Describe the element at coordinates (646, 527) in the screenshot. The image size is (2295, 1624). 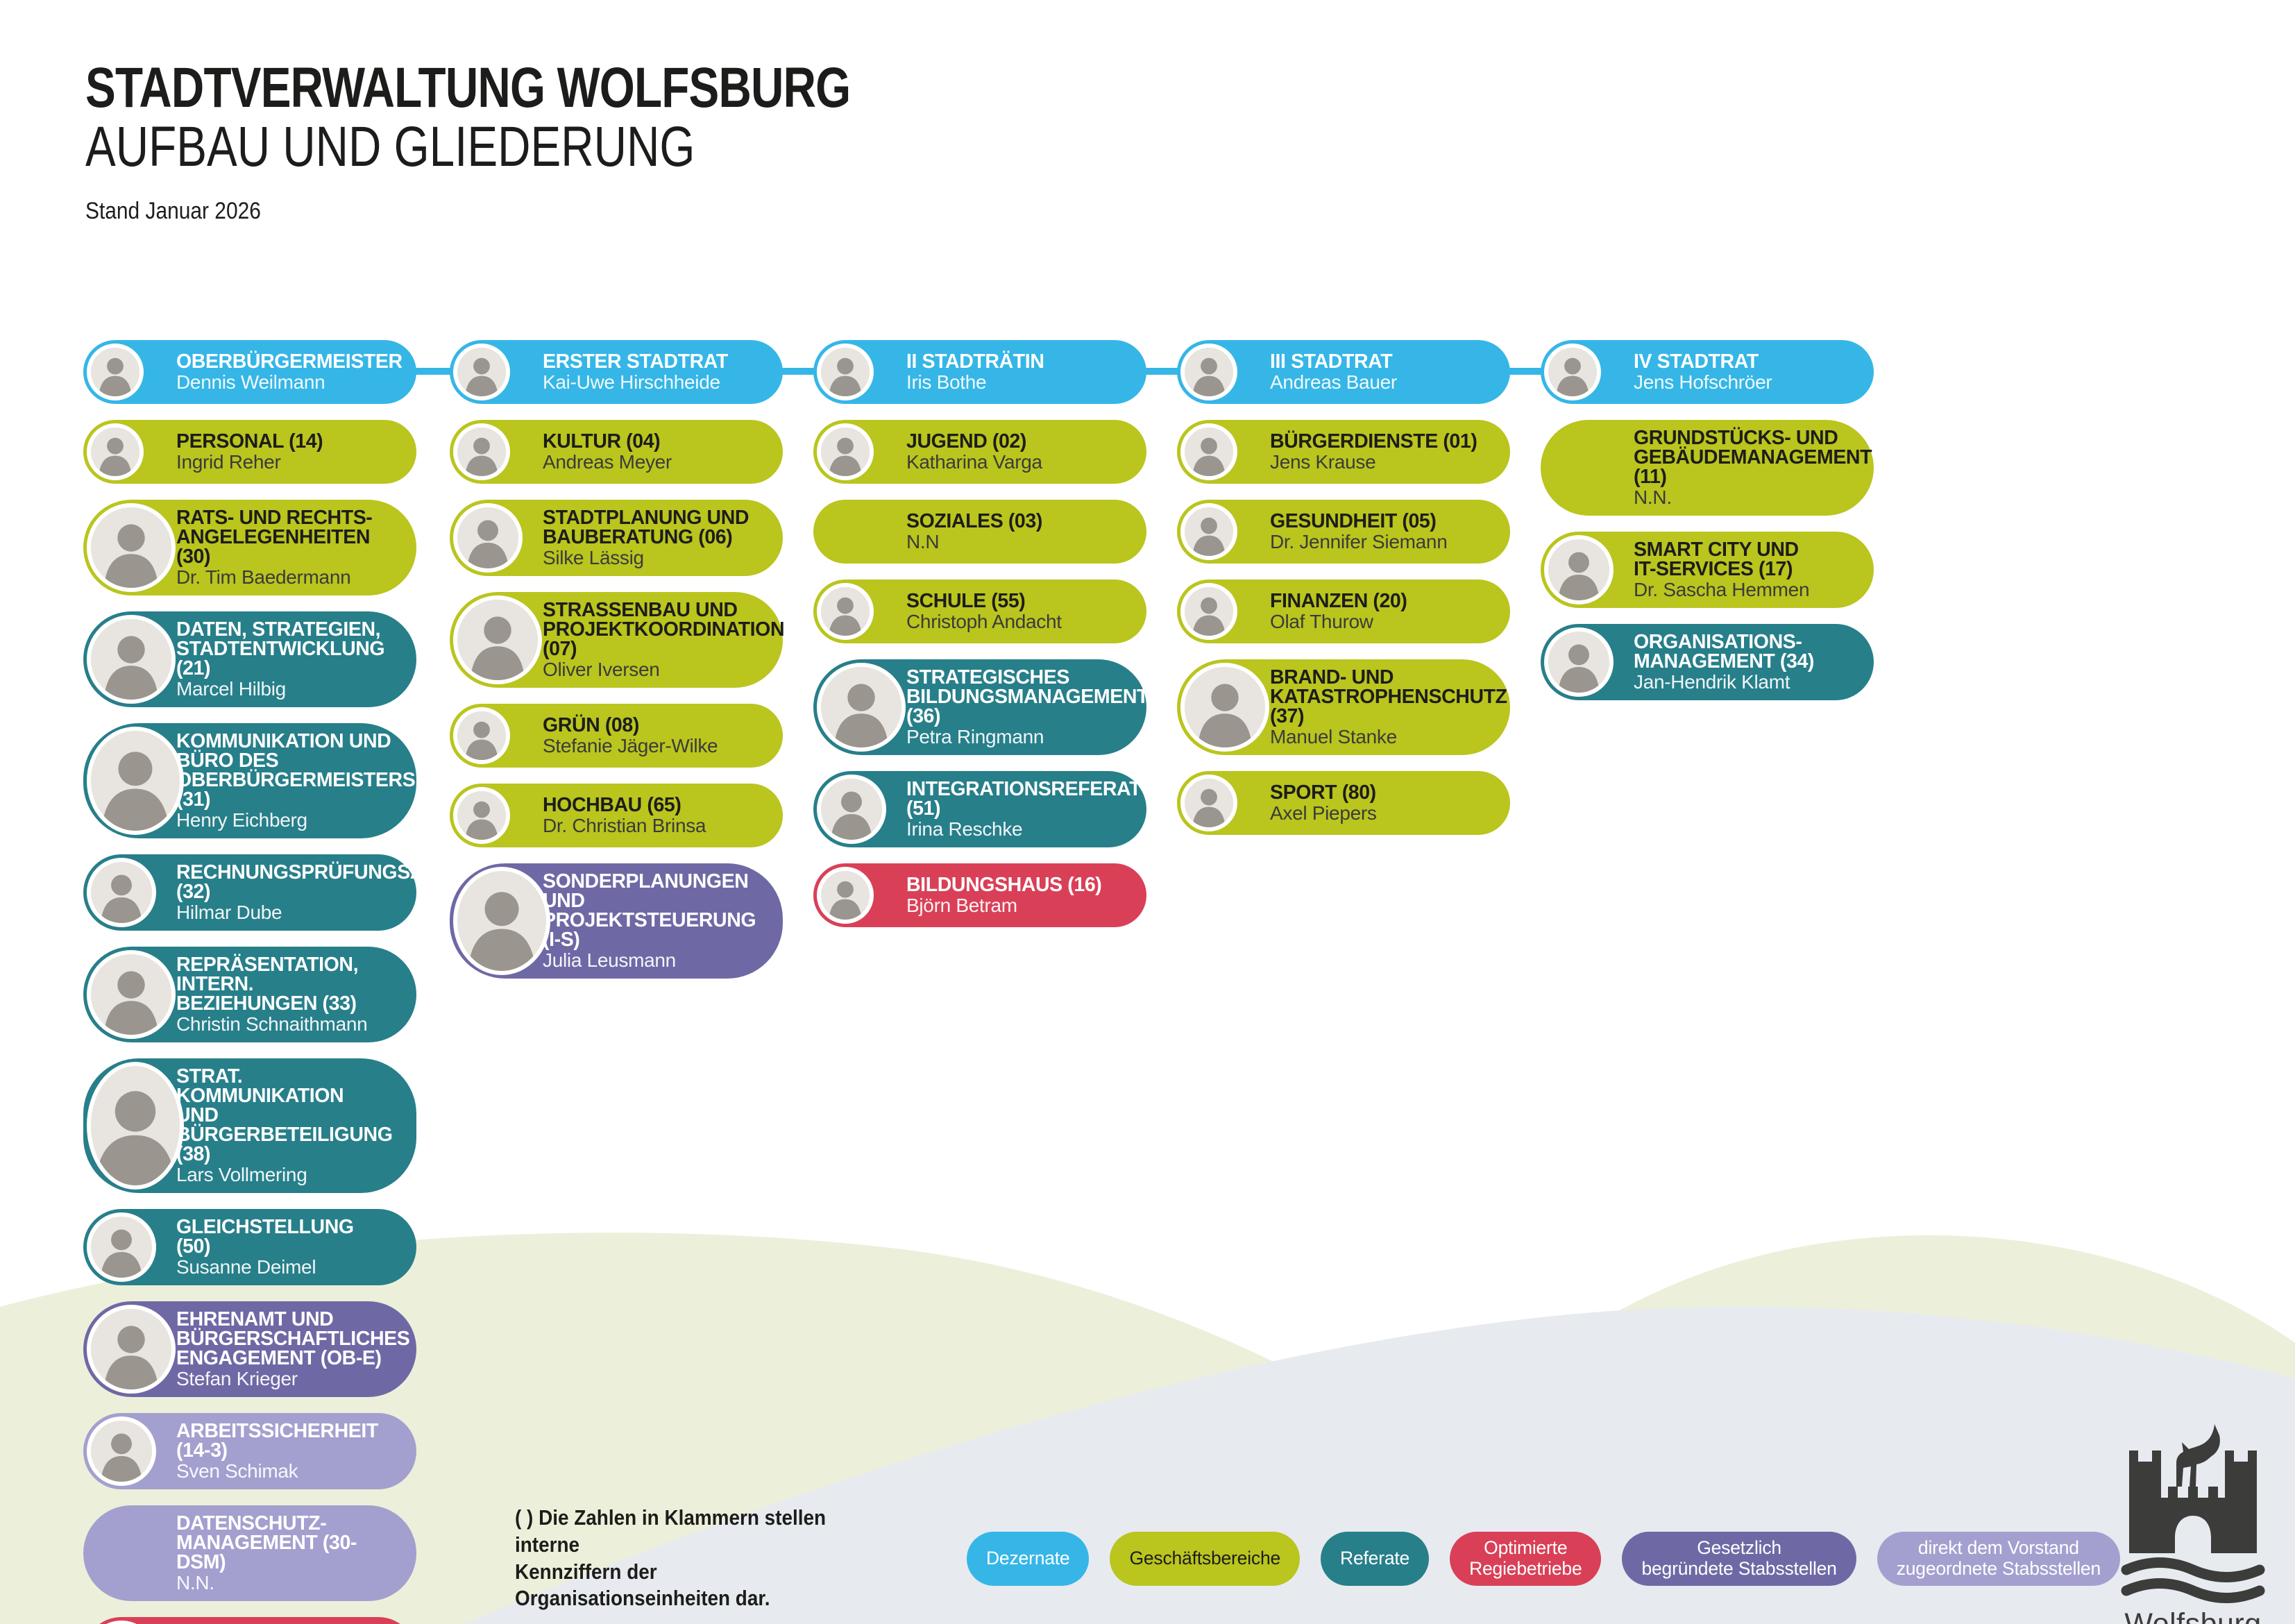
I see `unit-title: STADTPLANUNG UND BAUBERATUNG (06)` at that location.